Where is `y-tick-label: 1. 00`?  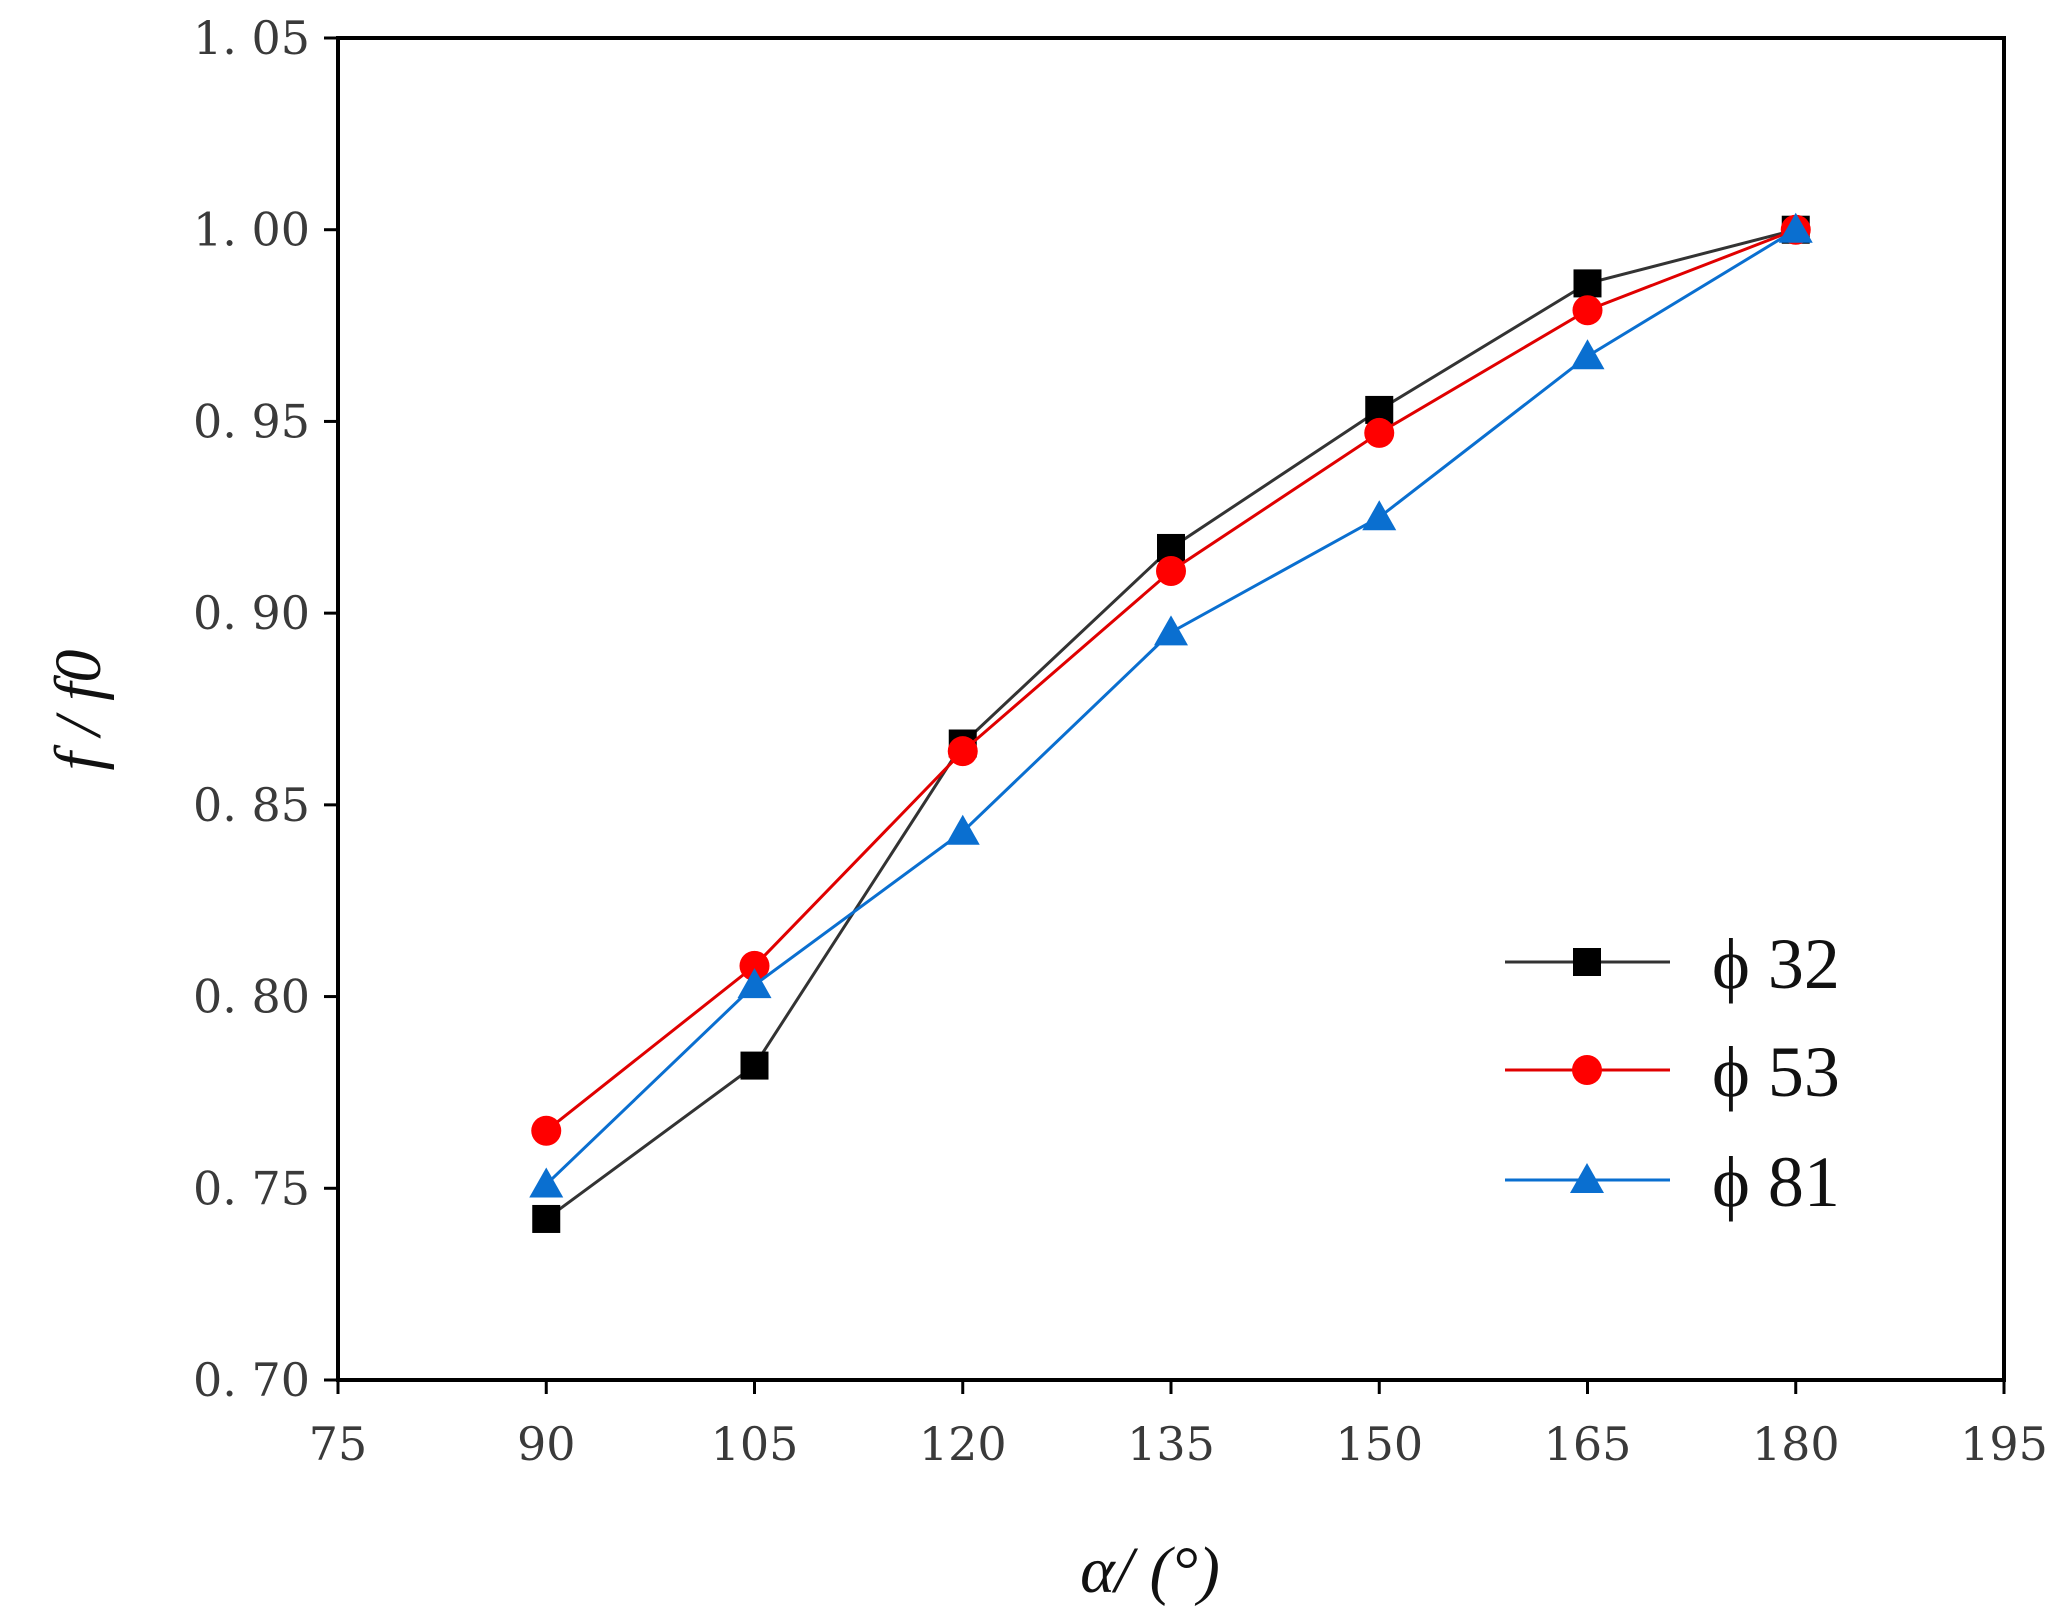
y-tick-label: 1. 00 is located at coordinates (251, 230).